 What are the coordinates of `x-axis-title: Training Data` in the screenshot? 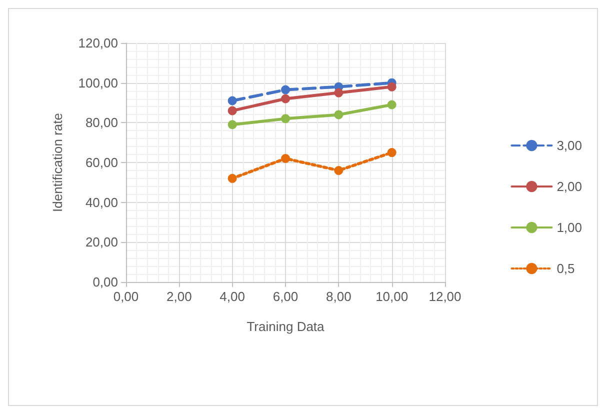 It's located at (286, 326).